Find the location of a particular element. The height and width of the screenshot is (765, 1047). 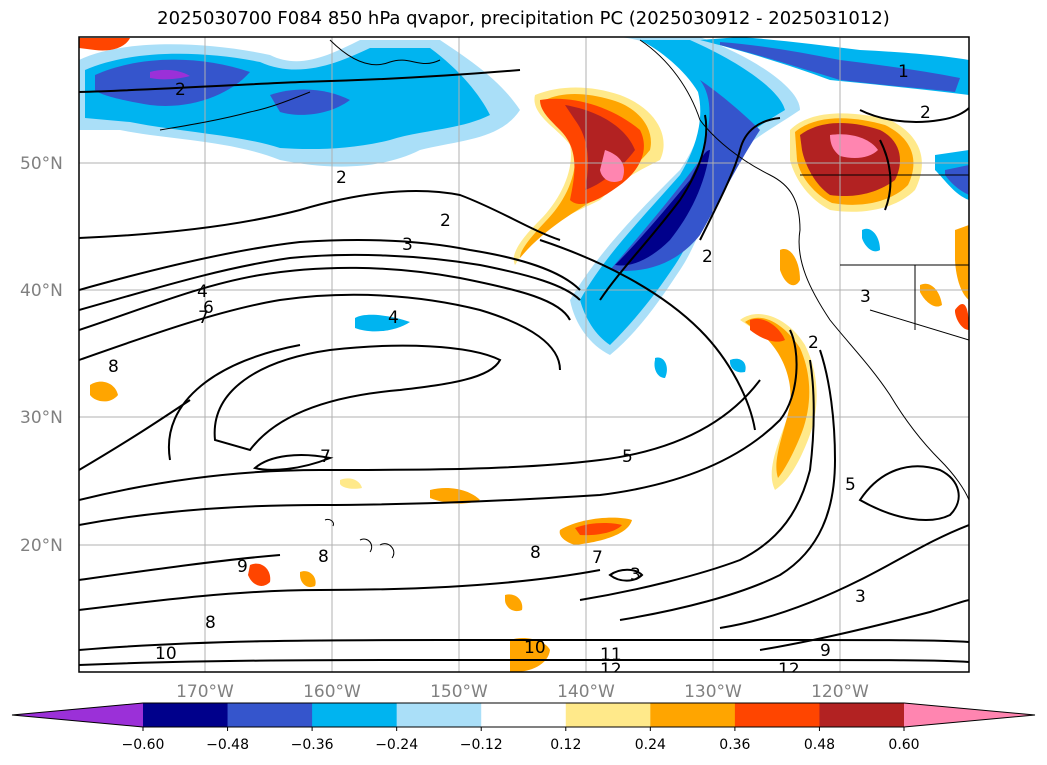

contour-label: 11 is located at coordinates (611, 655).